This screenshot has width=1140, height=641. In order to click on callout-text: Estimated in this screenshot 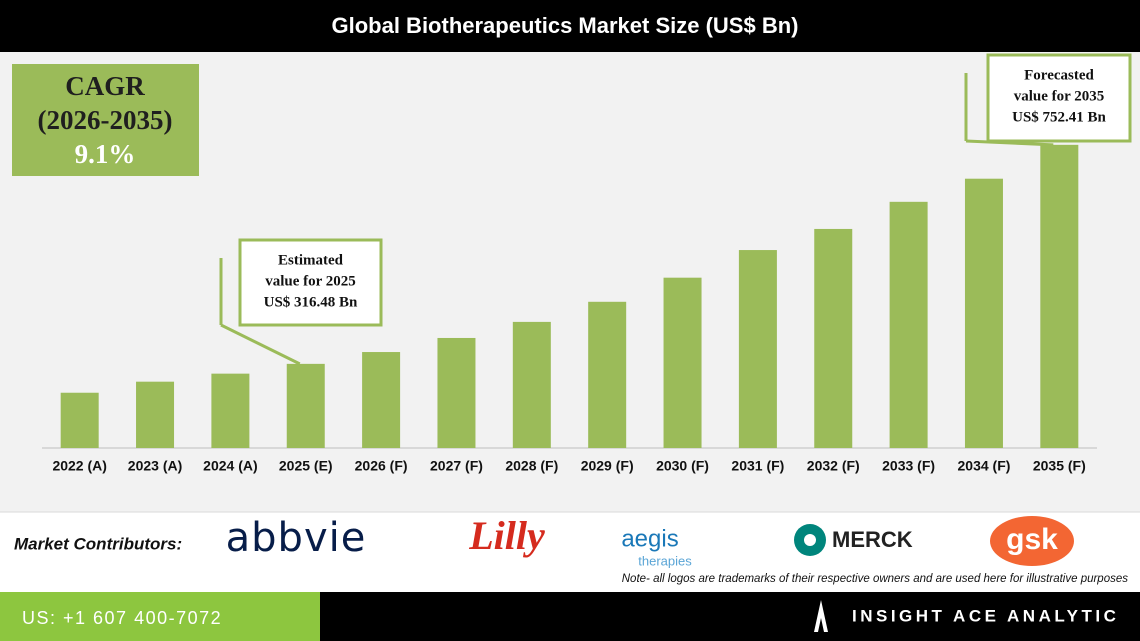, I will do `click(311, 260)`.